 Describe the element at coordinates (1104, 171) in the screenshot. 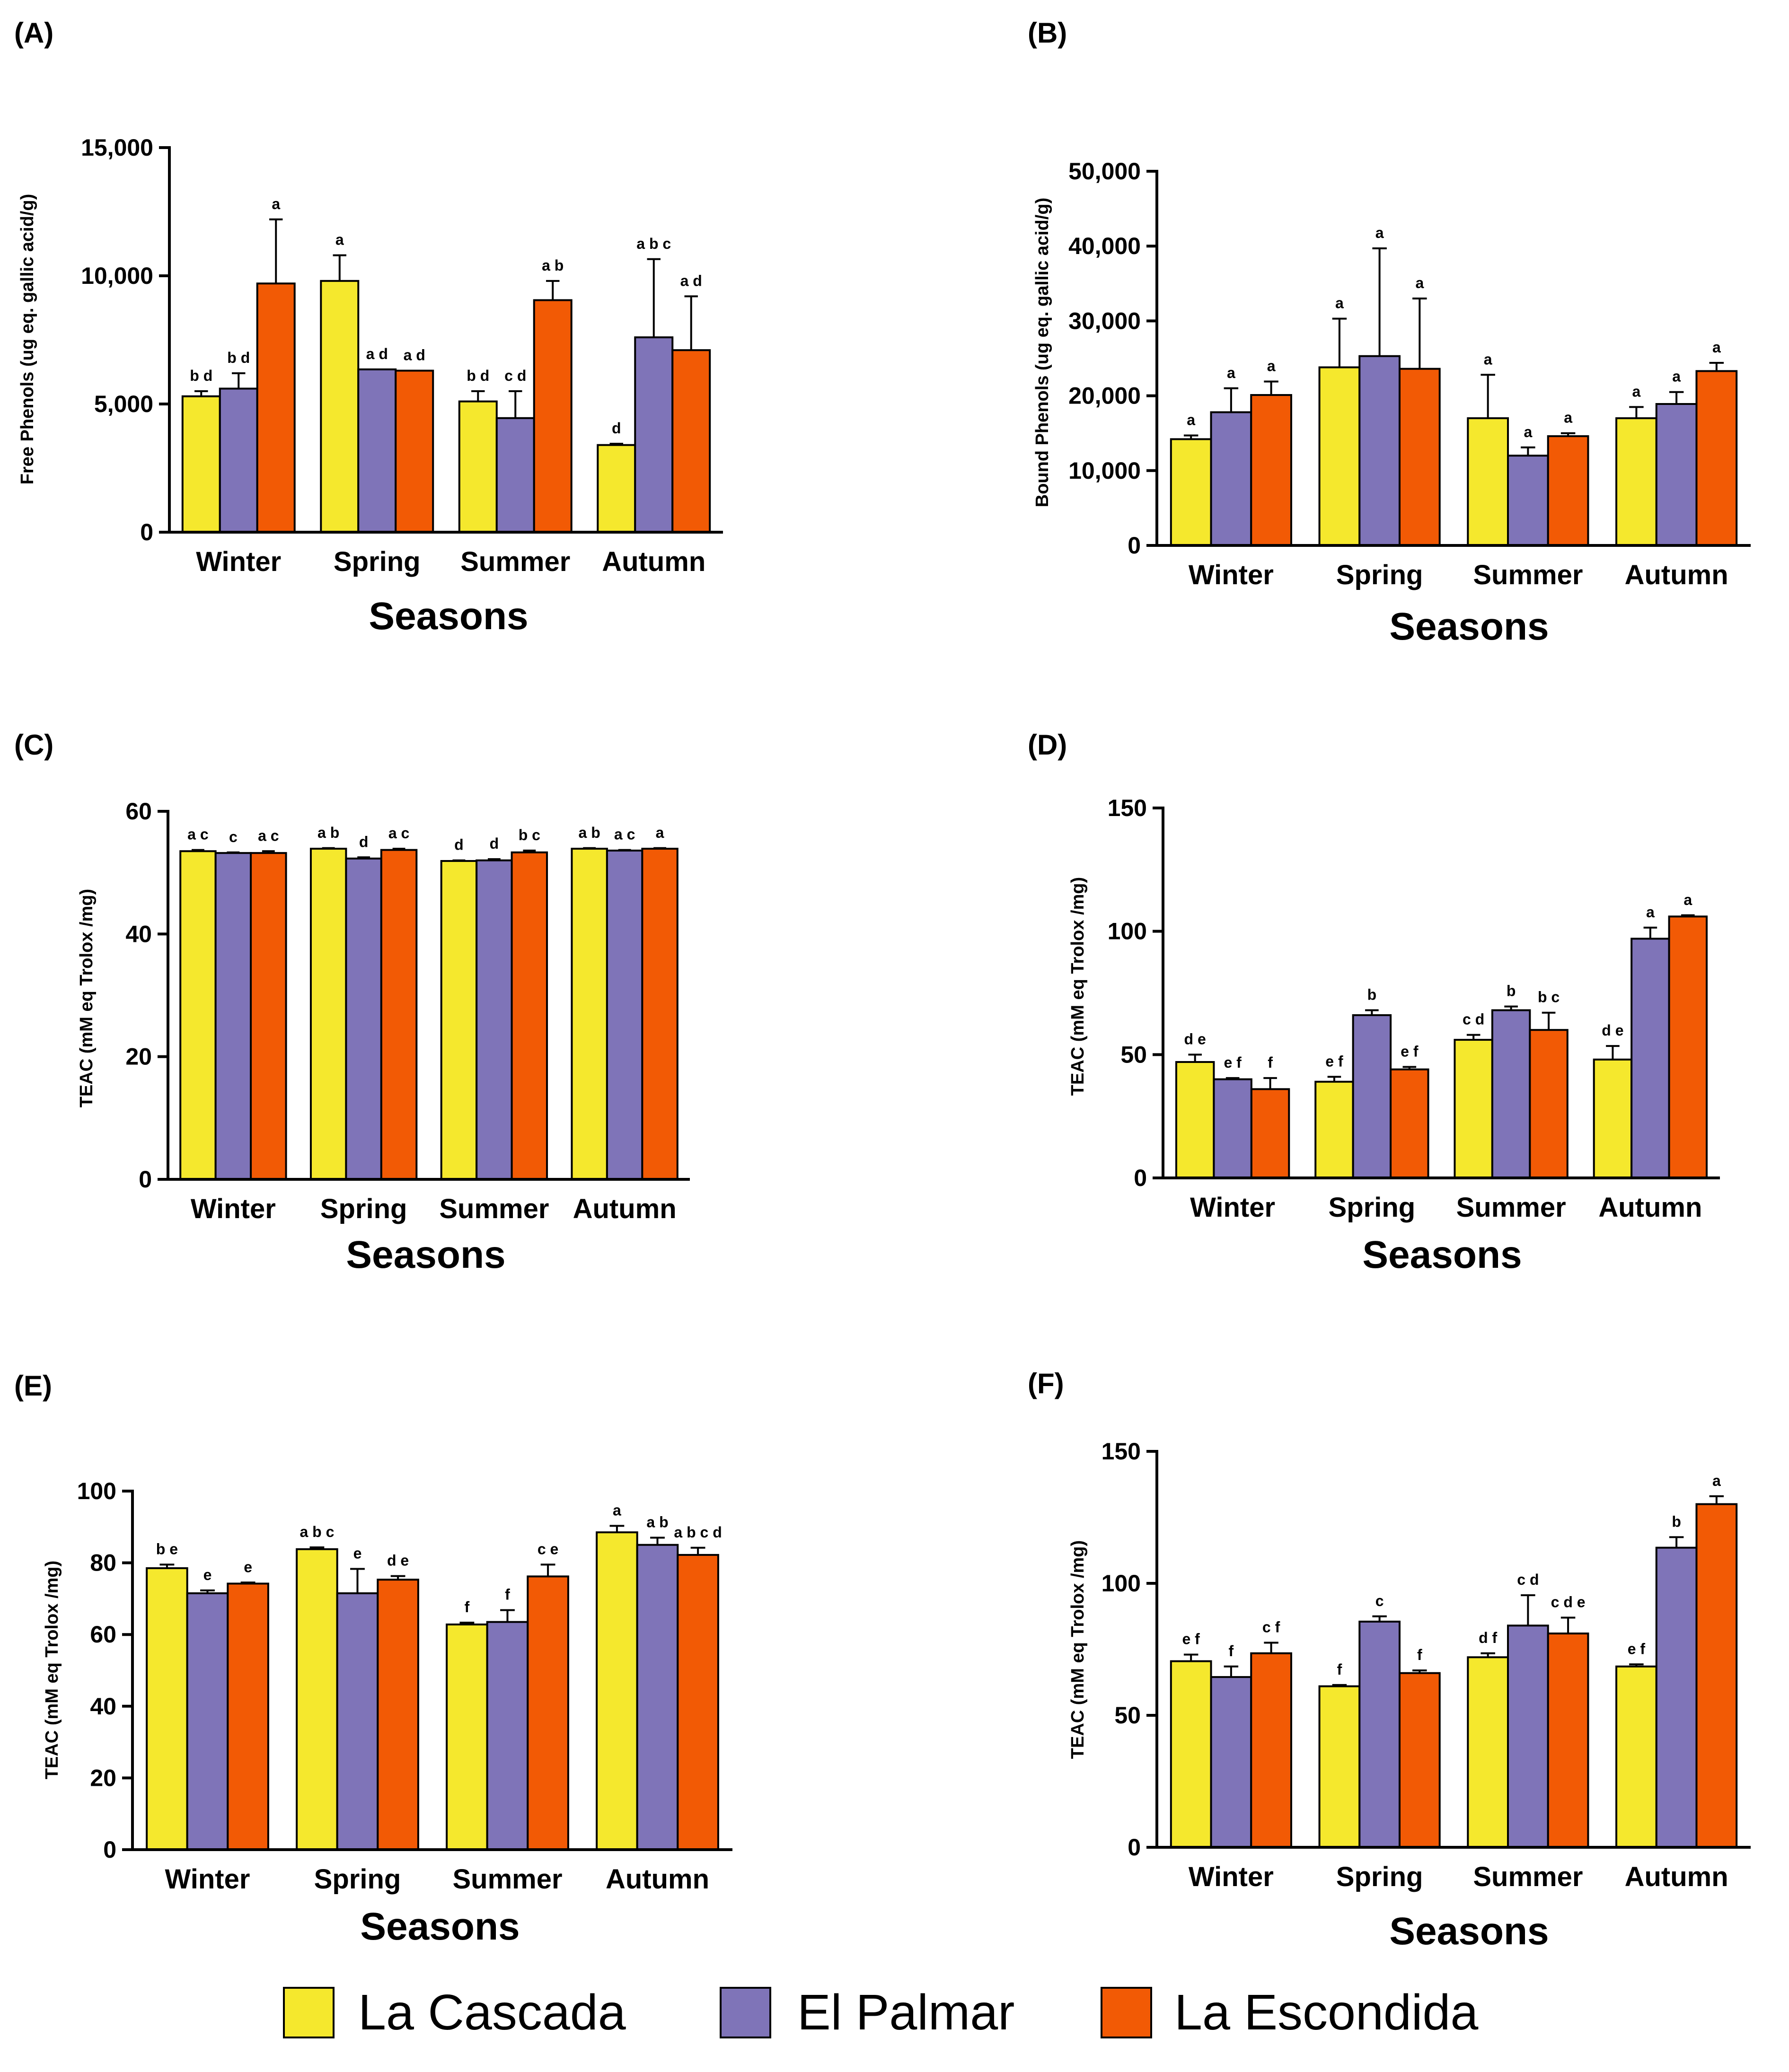

I see `y-tick-label: 50,000` at that location.